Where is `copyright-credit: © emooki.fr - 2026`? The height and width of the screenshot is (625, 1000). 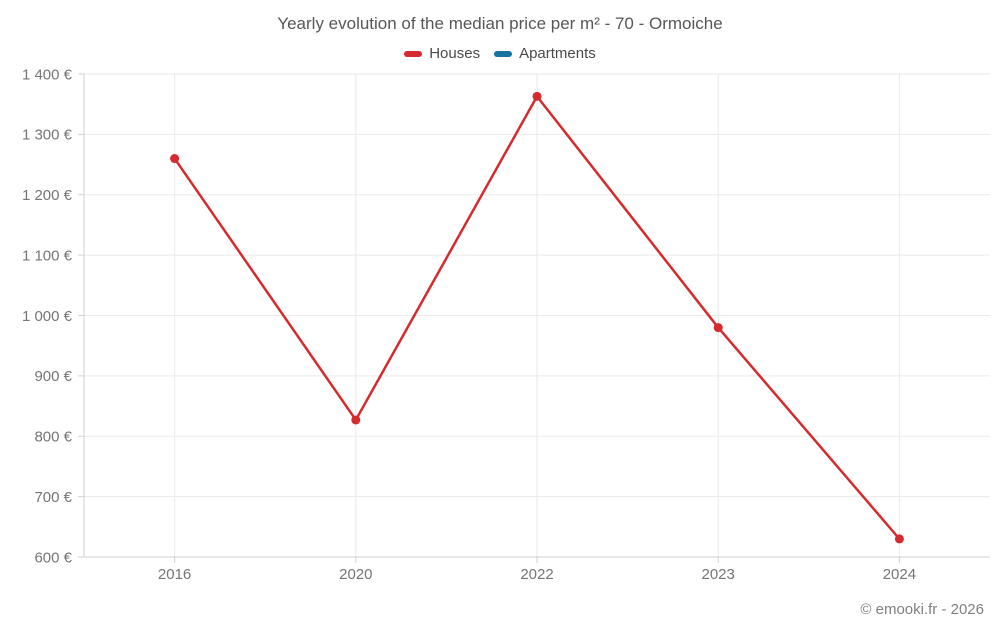 copyright-credit: © emooki.fr - 2026 is located at coordinates (922, 609).